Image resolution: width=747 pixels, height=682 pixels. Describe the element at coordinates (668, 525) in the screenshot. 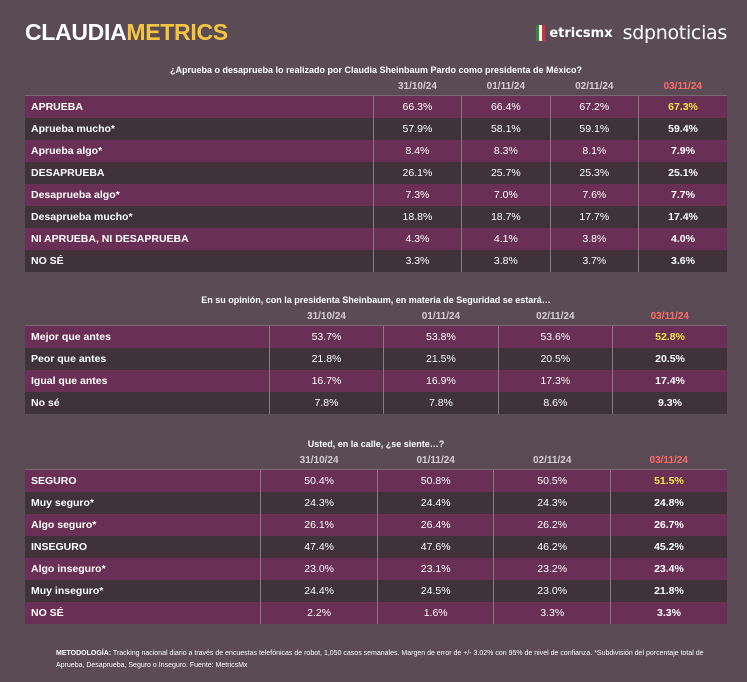

I see `value-cell: 26.7%` at that location.